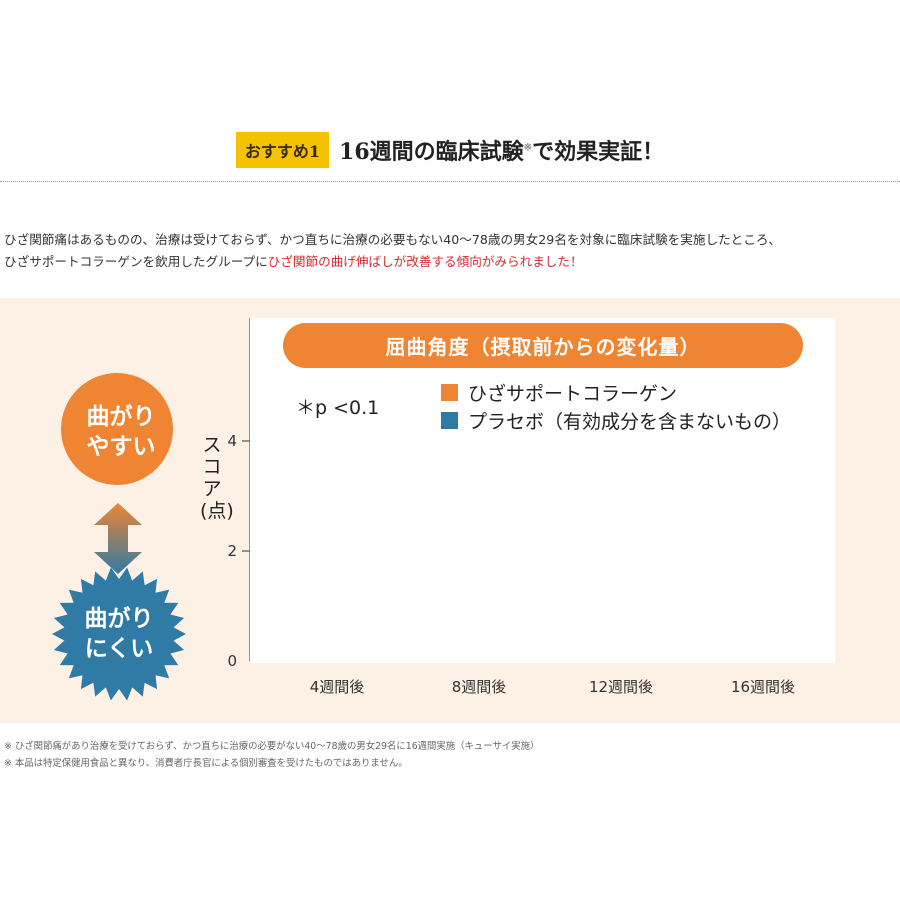  I want to click on x-tick-label: 16週間後, so click(763, 687).